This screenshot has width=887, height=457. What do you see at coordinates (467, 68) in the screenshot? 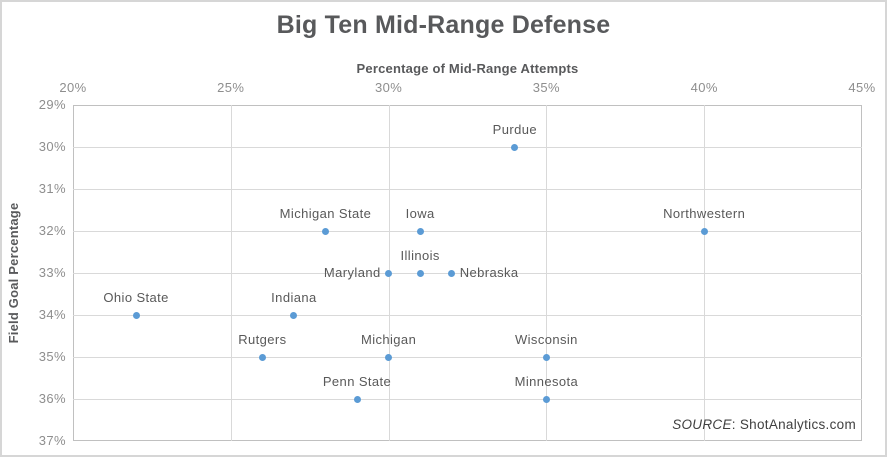
I see `x-axis-title: Percentage of Mid-Range Attempts` at bounding box center [467, 68].